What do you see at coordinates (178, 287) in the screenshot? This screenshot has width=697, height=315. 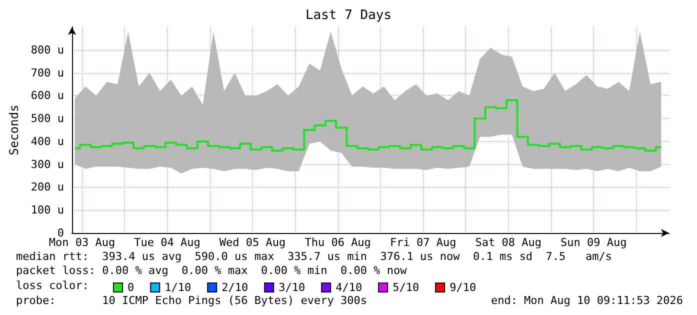 I see `legend-label: 1/10` at bounding box center [178, 287].